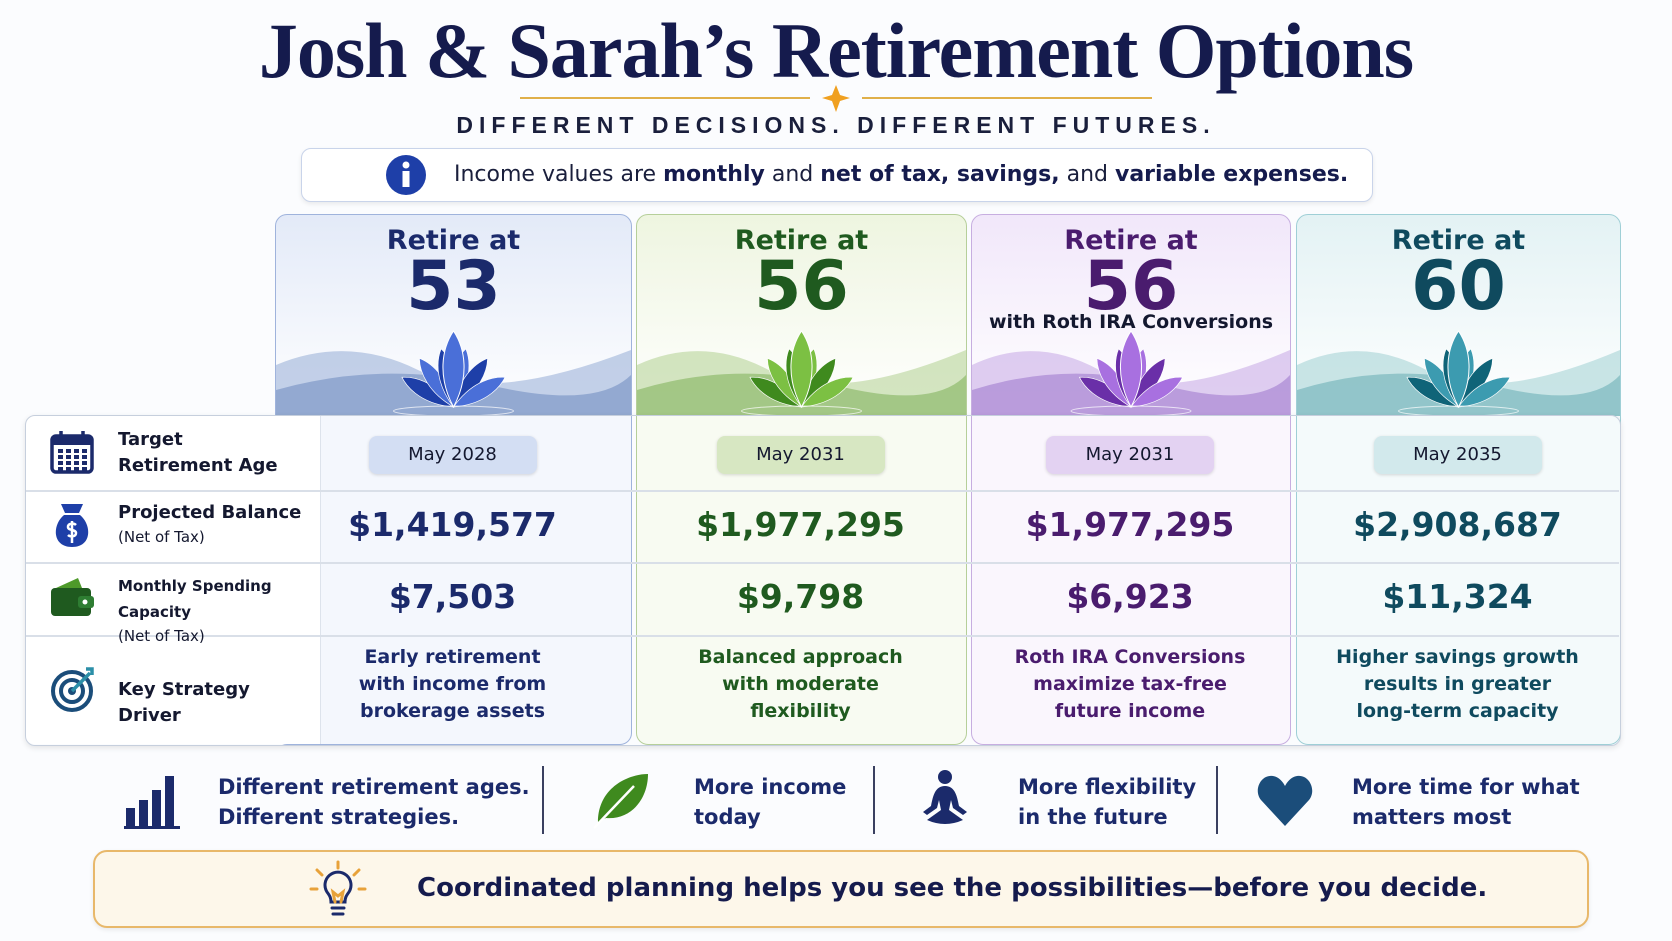 This screenshot has height=941, width=1672. I want to click on date-pill: May 2035, so click(1457, 455).